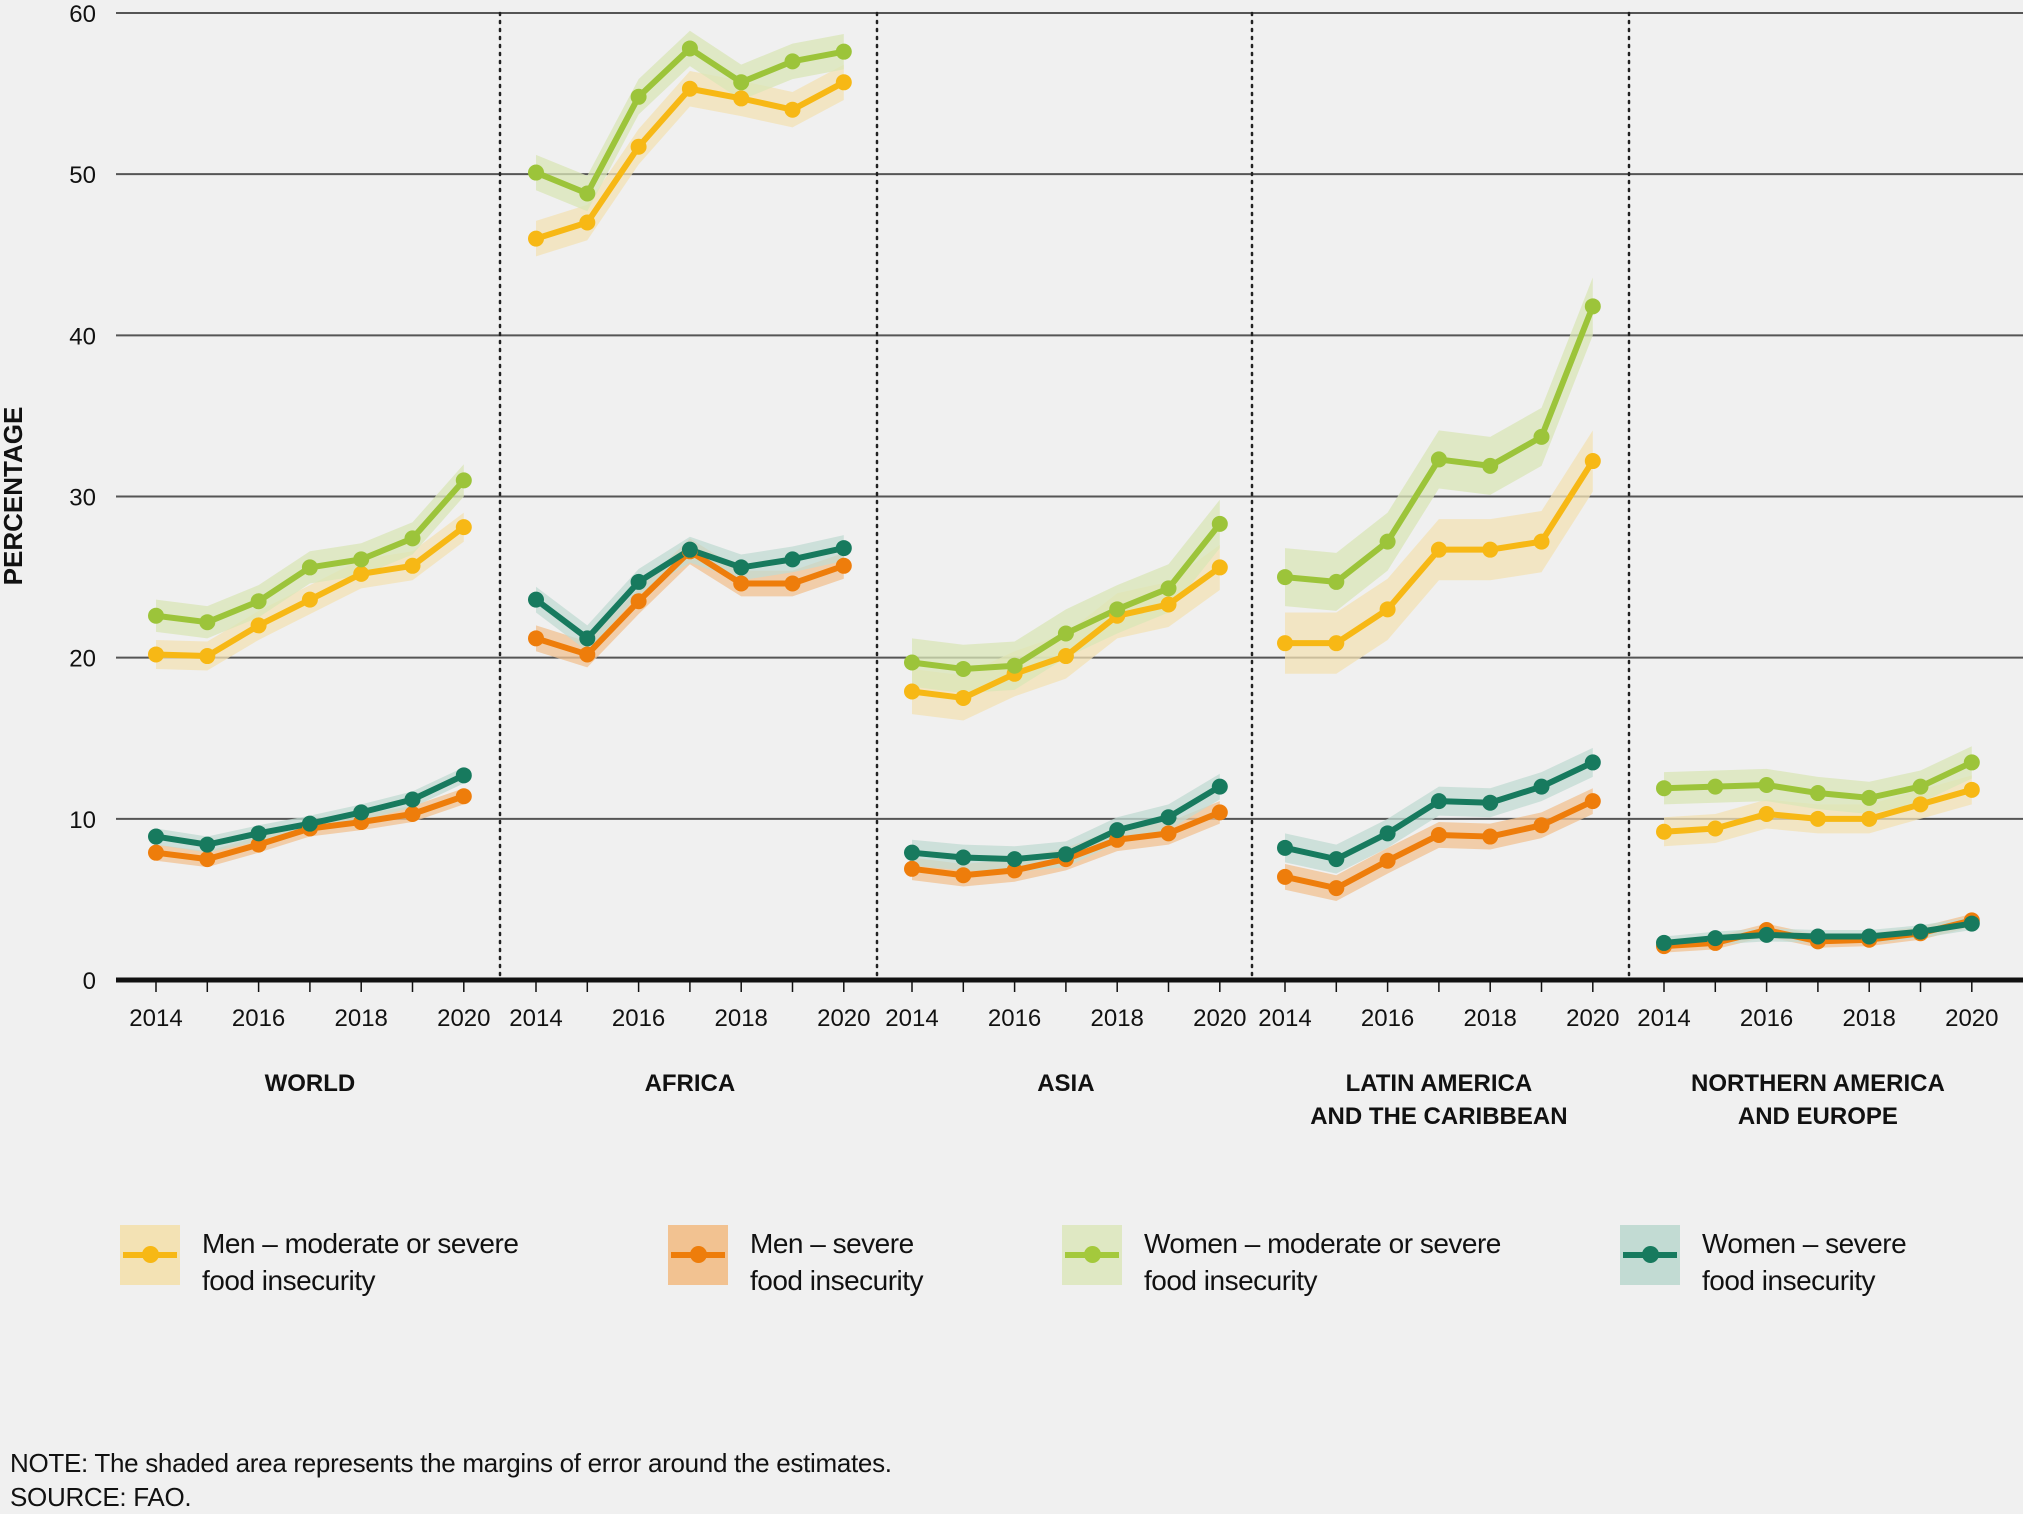 The height and width of the screenshot is (1514, 2023). Describe the element at coordinates (310, 1083) in the screenshot. I see `region-label: WORLD` at that location.